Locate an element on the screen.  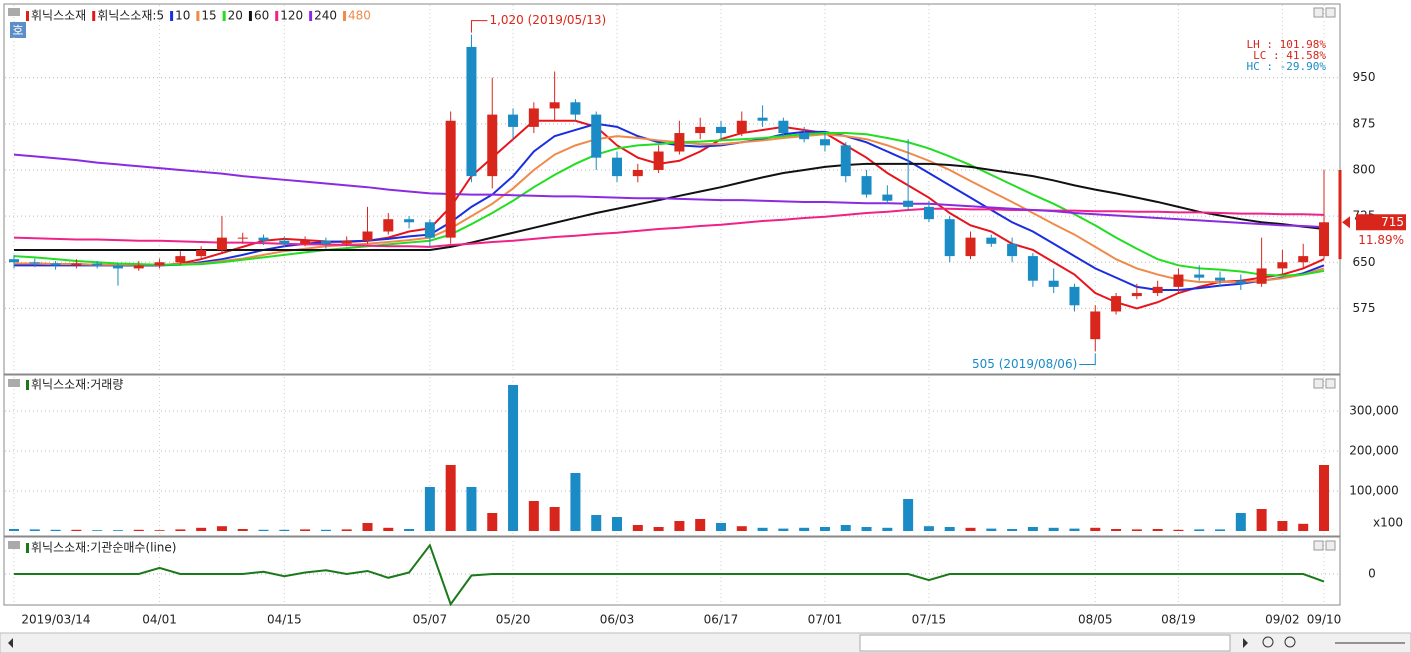
zoom-out is located at coordinates (1268, 642).